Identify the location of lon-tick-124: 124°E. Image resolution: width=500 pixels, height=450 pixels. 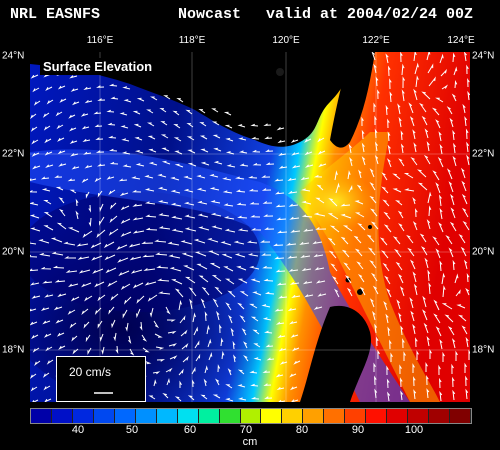
(461, 40).